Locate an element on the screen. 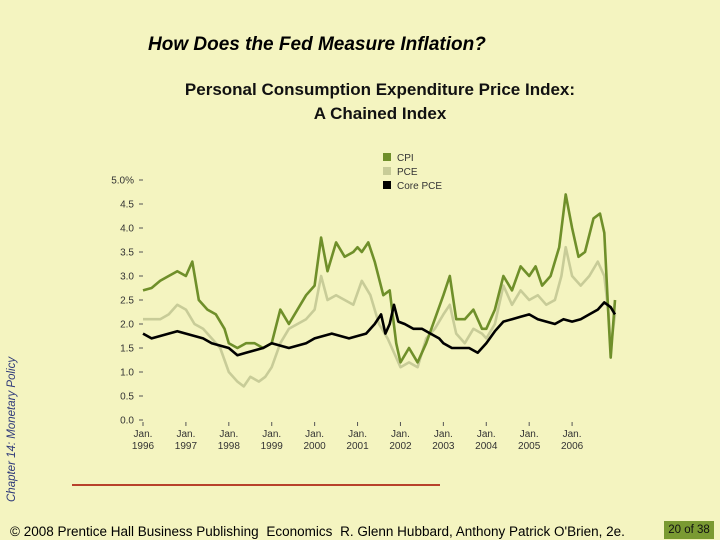 The image size is (720, 540). y-tick-label: 4.5 is located at coordinates (127, 205).